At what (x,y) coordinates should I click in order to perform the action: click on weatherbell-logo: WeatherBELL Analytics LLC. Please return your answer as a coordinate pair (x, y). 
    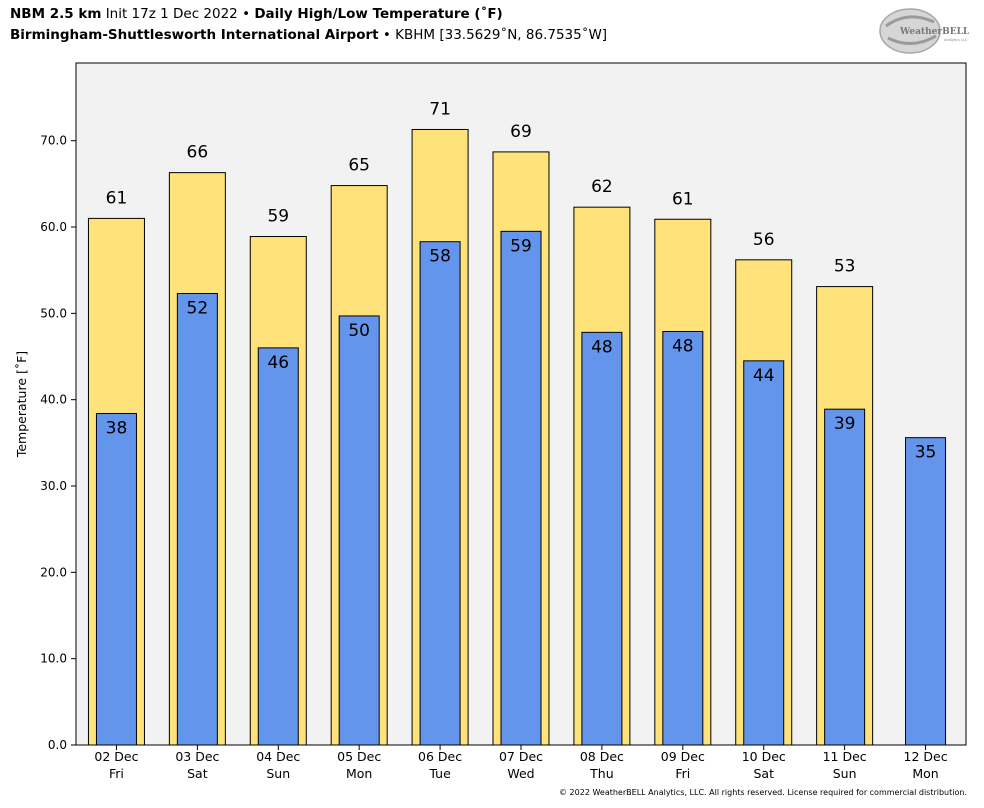
    Looking at the image, I should click on (924, 31).